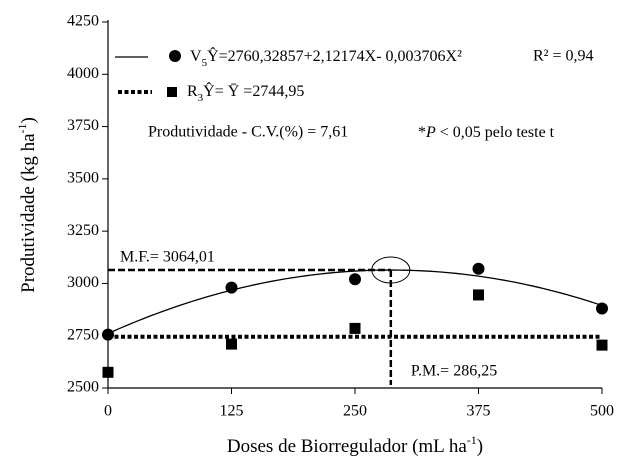 Image resolution: width=621 pixels, height=463 pixels. I want to click on x-tick-label: 125, so click(232, 411).